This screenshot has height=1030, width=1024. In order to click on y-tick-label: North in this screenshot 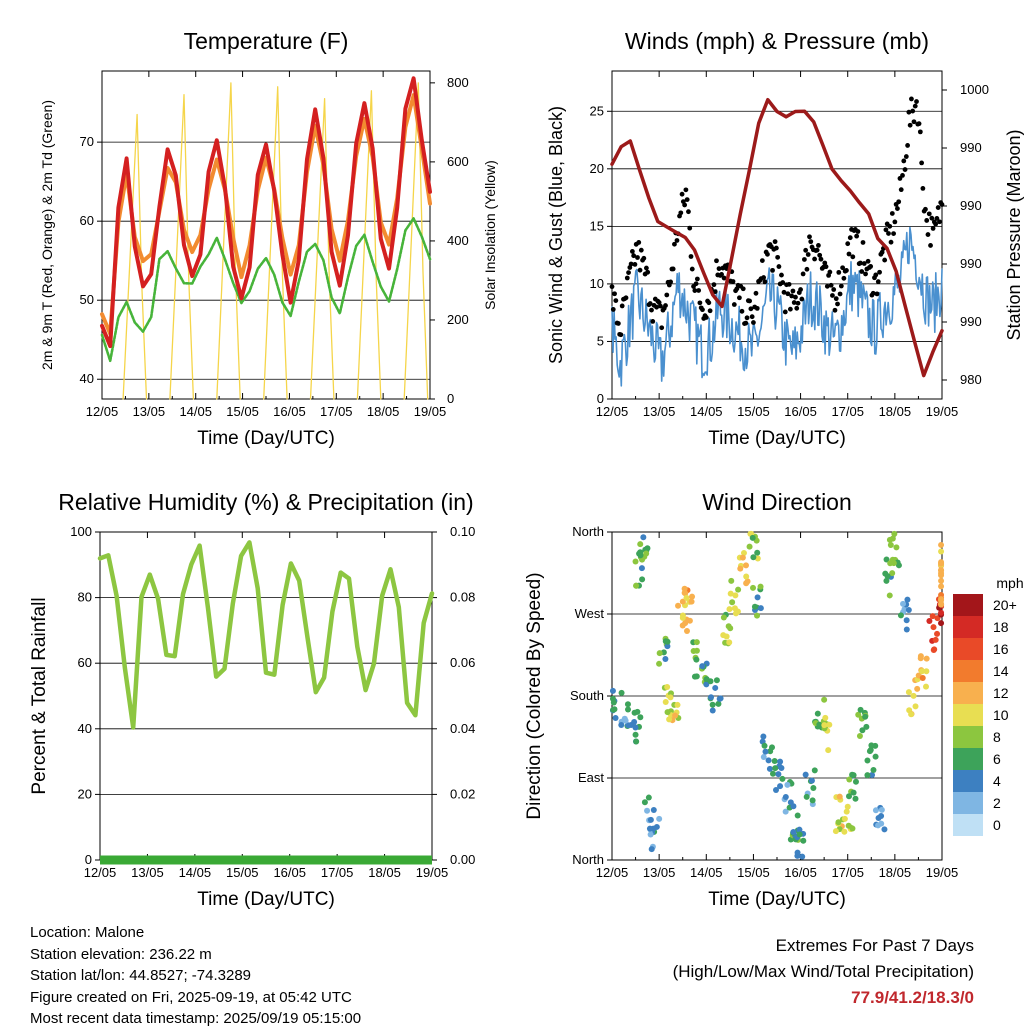, I will do `click(588, 859)`.